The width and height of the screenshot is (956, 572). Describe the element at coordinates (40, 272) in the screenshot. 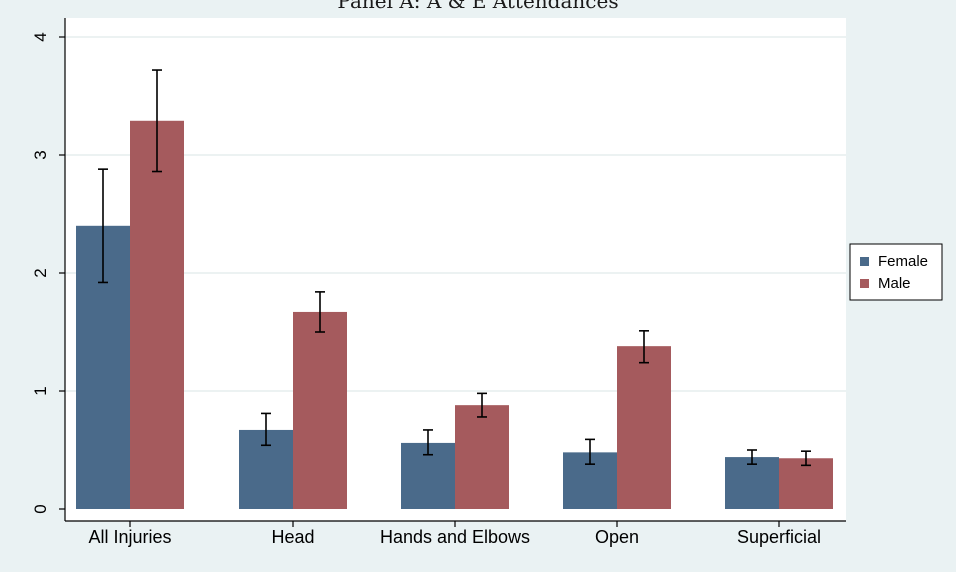

I see `y-tick-label: 2` at that location.